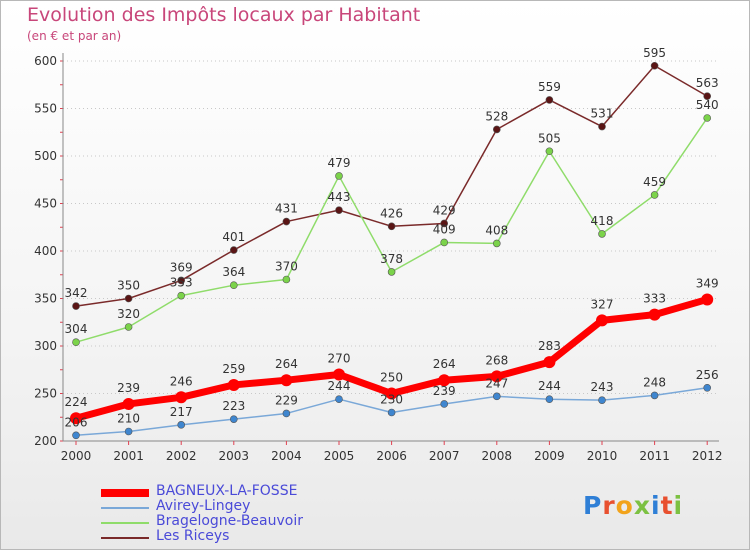 The height and width of the screenshot is (550, 750). Describe the element at coordinates (45, 109) in the screenshot. I see `y-tick-label: 550` at that location.